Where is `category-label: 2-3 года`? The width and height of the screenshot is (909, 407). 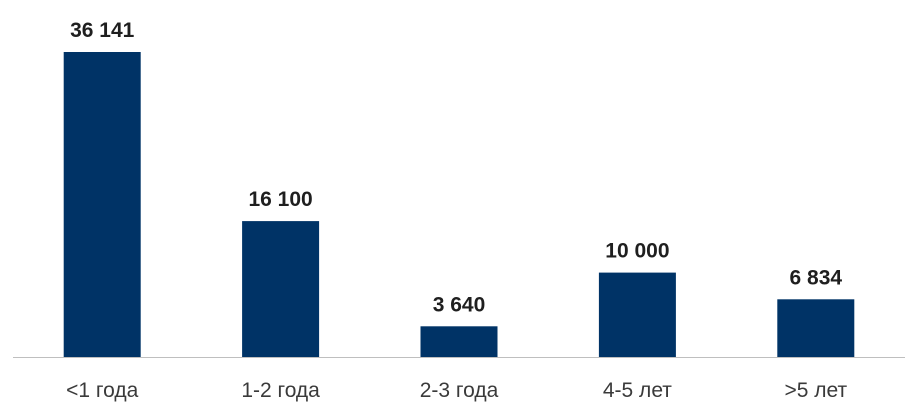
category-label: 2-3 года is located at coordinates (459, 390).